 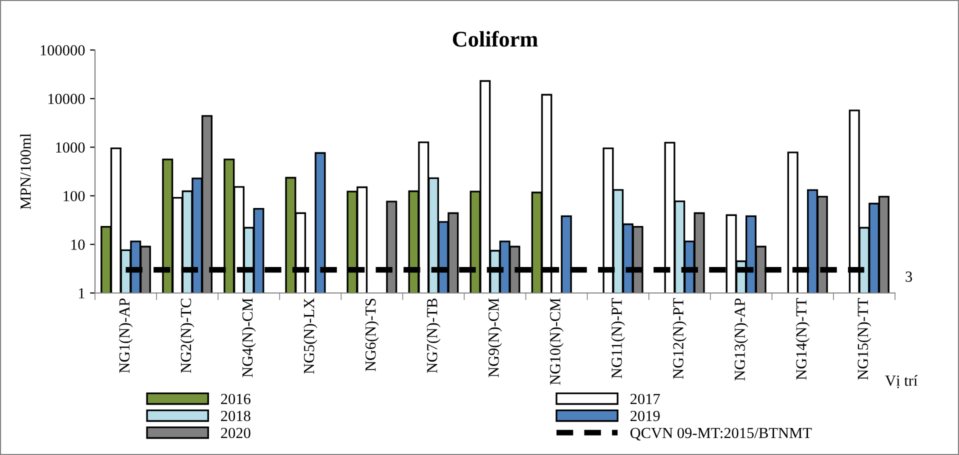 I want to click on chart-title: Coliform, so click(x=495, y=38).